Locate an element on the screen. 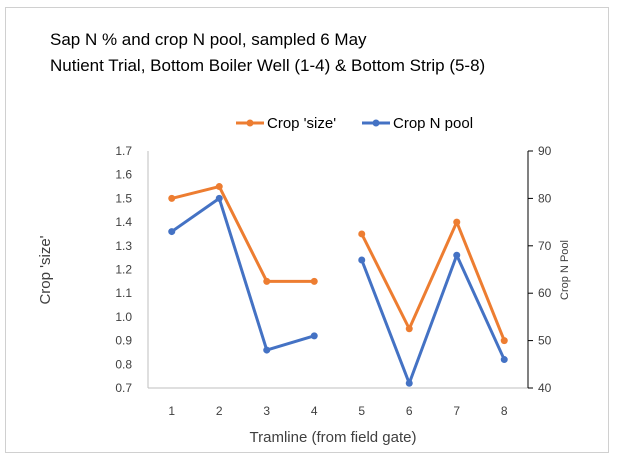 This screenshot has height=464, width=618. x-tick-label: 7 is located at coordinates (456, 411).